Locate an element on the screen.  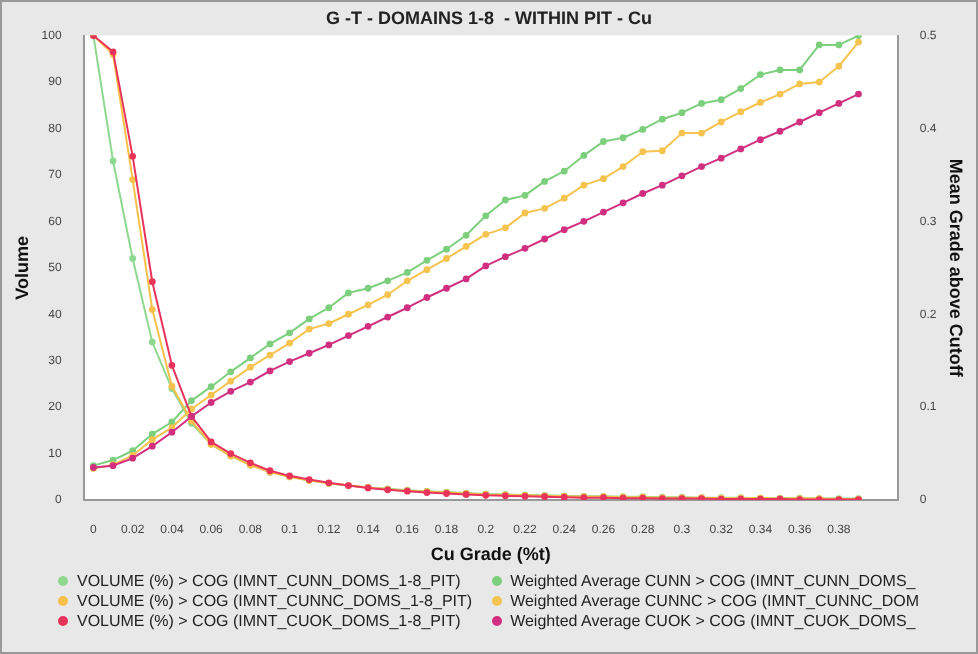
legend-label: VOLUME (%) > COG (IMNT_CUOK_DOMS_1-8_PIT) is located at coordinates (268, 621).